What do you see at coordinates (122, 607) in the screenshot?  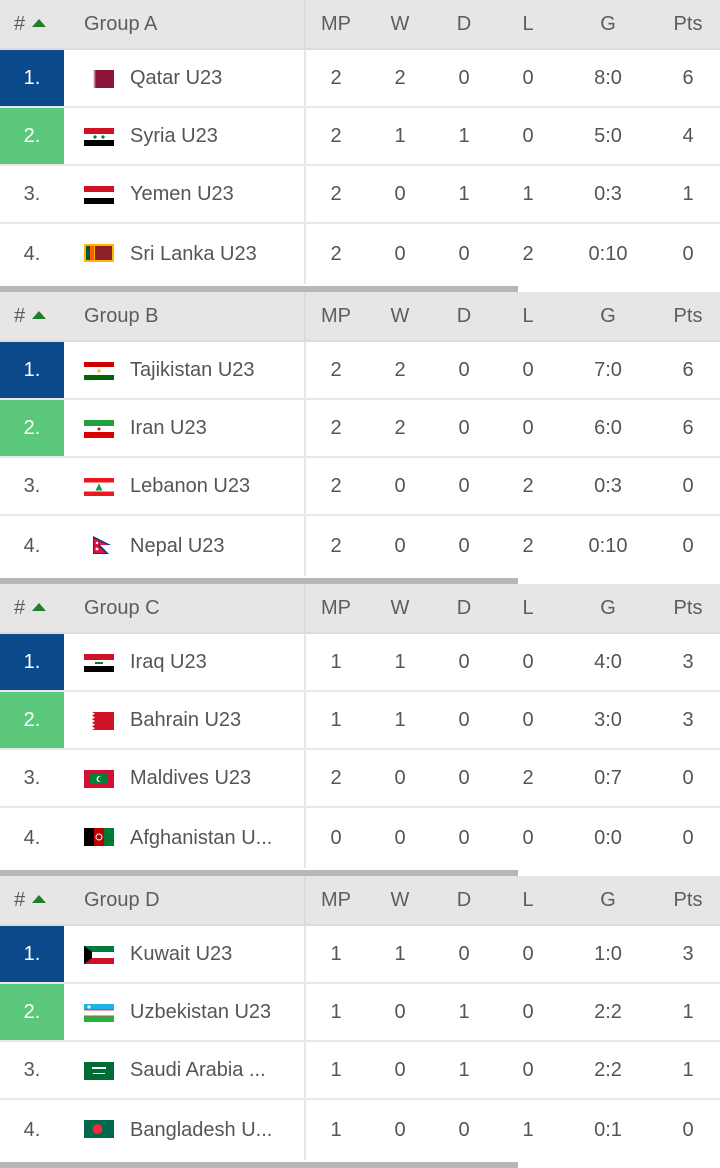 I see `group-name: Group C` at bounding box center [122, 607].